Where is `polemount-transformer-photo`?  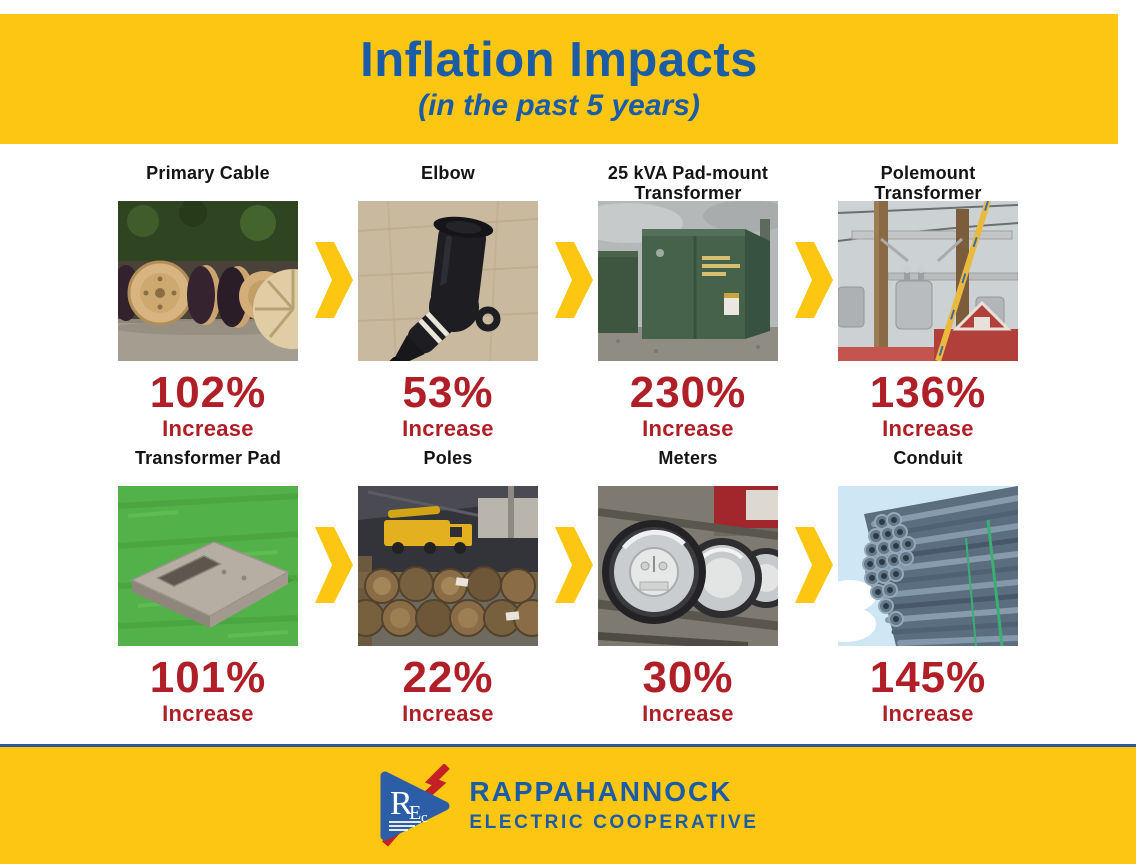 polemount-transformer-photo is located at coordinates (928, 281).